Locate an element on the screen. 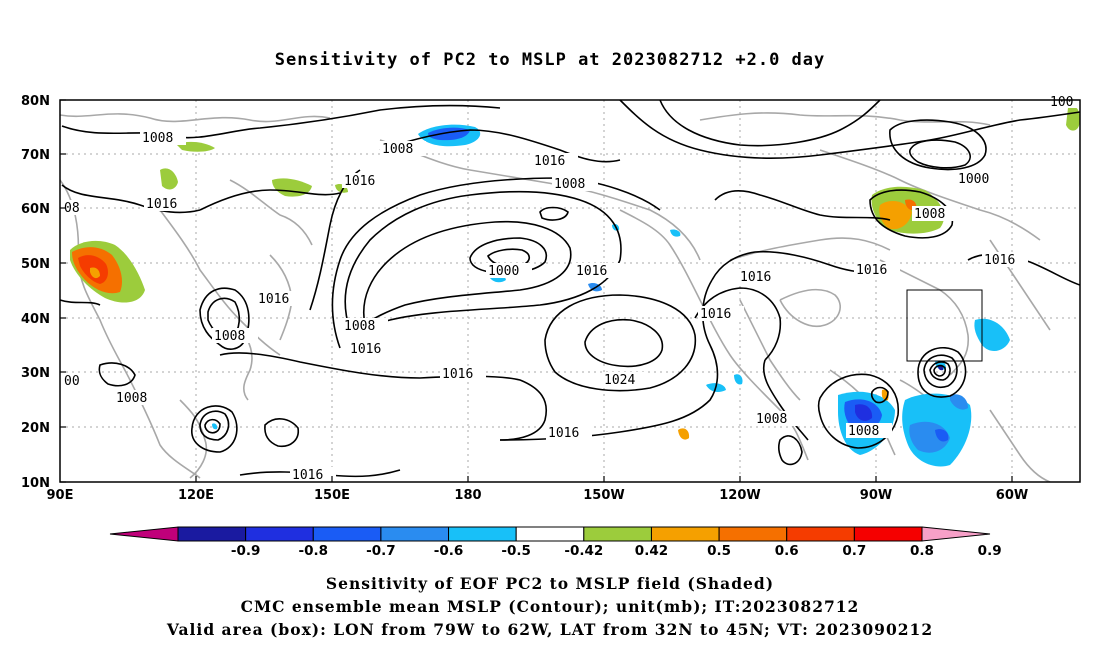 This screenshot has width=1100, height=650. colorbar-tick-label: -0.6 is located at coordinates (449, 551).